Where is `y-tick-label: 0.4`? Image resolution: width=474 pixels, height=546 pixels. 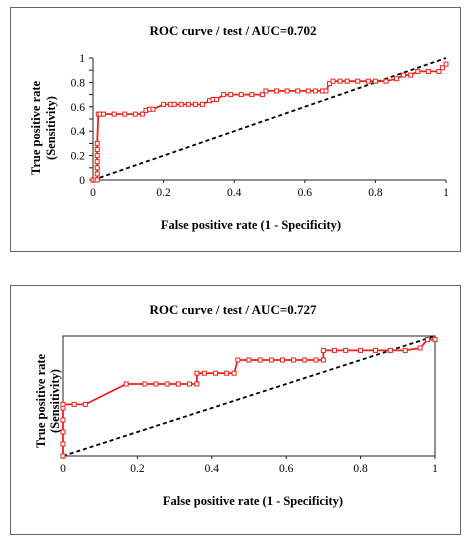 y-tick-label: 0.4 is located at coordinates (78, 132).